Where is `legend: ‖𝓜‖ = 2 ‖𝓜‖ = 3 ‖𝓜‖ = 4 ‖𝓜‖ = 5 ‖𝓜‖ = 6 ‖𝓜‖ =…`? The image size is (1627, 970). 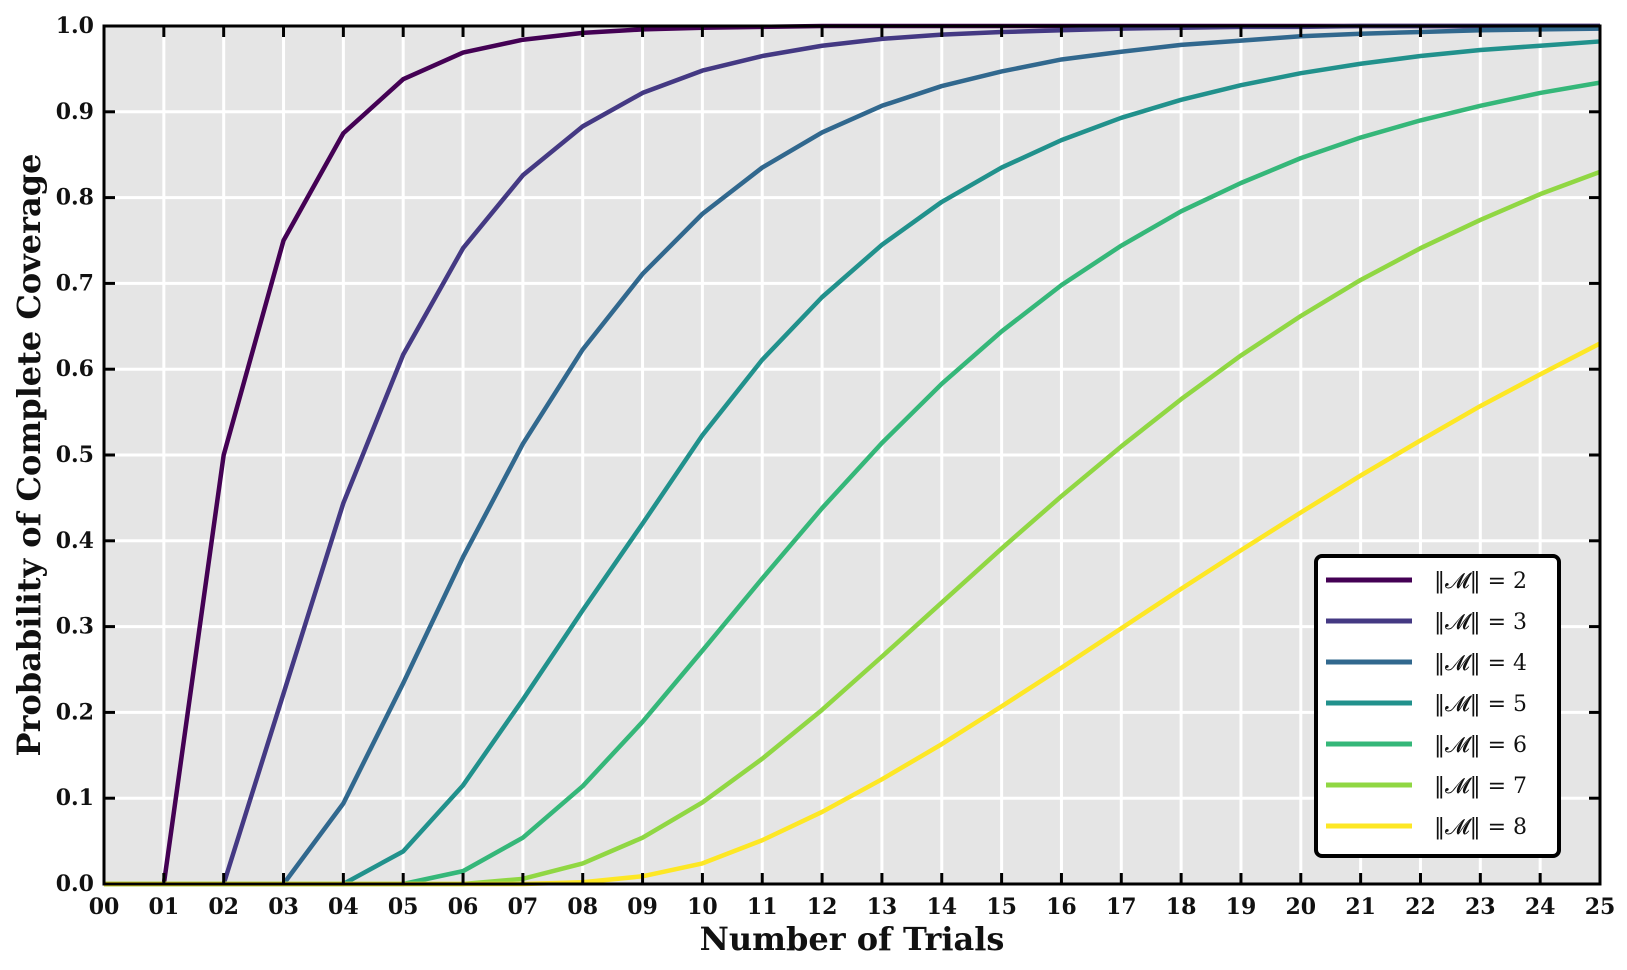 legend: ‖𝓜‖ = 2 ‖𝓜‖ = 3 ‖𝓜‖ = 4 ‖𝓜‖ = 5 ‖𝓜‖ = 6 ‖𝓜‖ =… is located at coordinates (1437, 706).